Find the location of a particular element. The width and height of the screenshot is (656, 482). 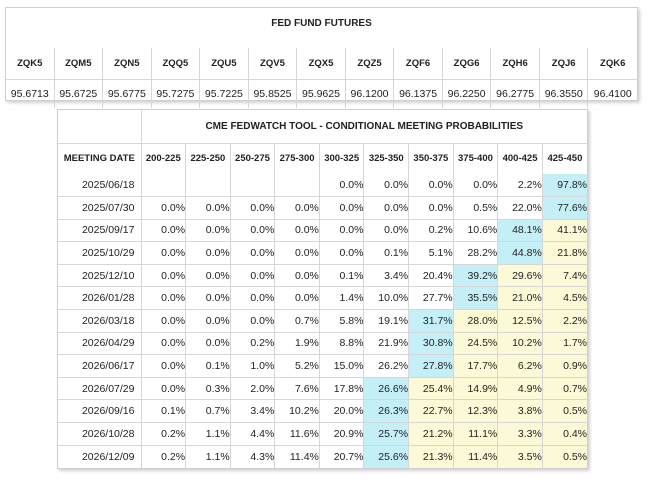

contract-code: ZQG6 is located at coordinates (467, 63).